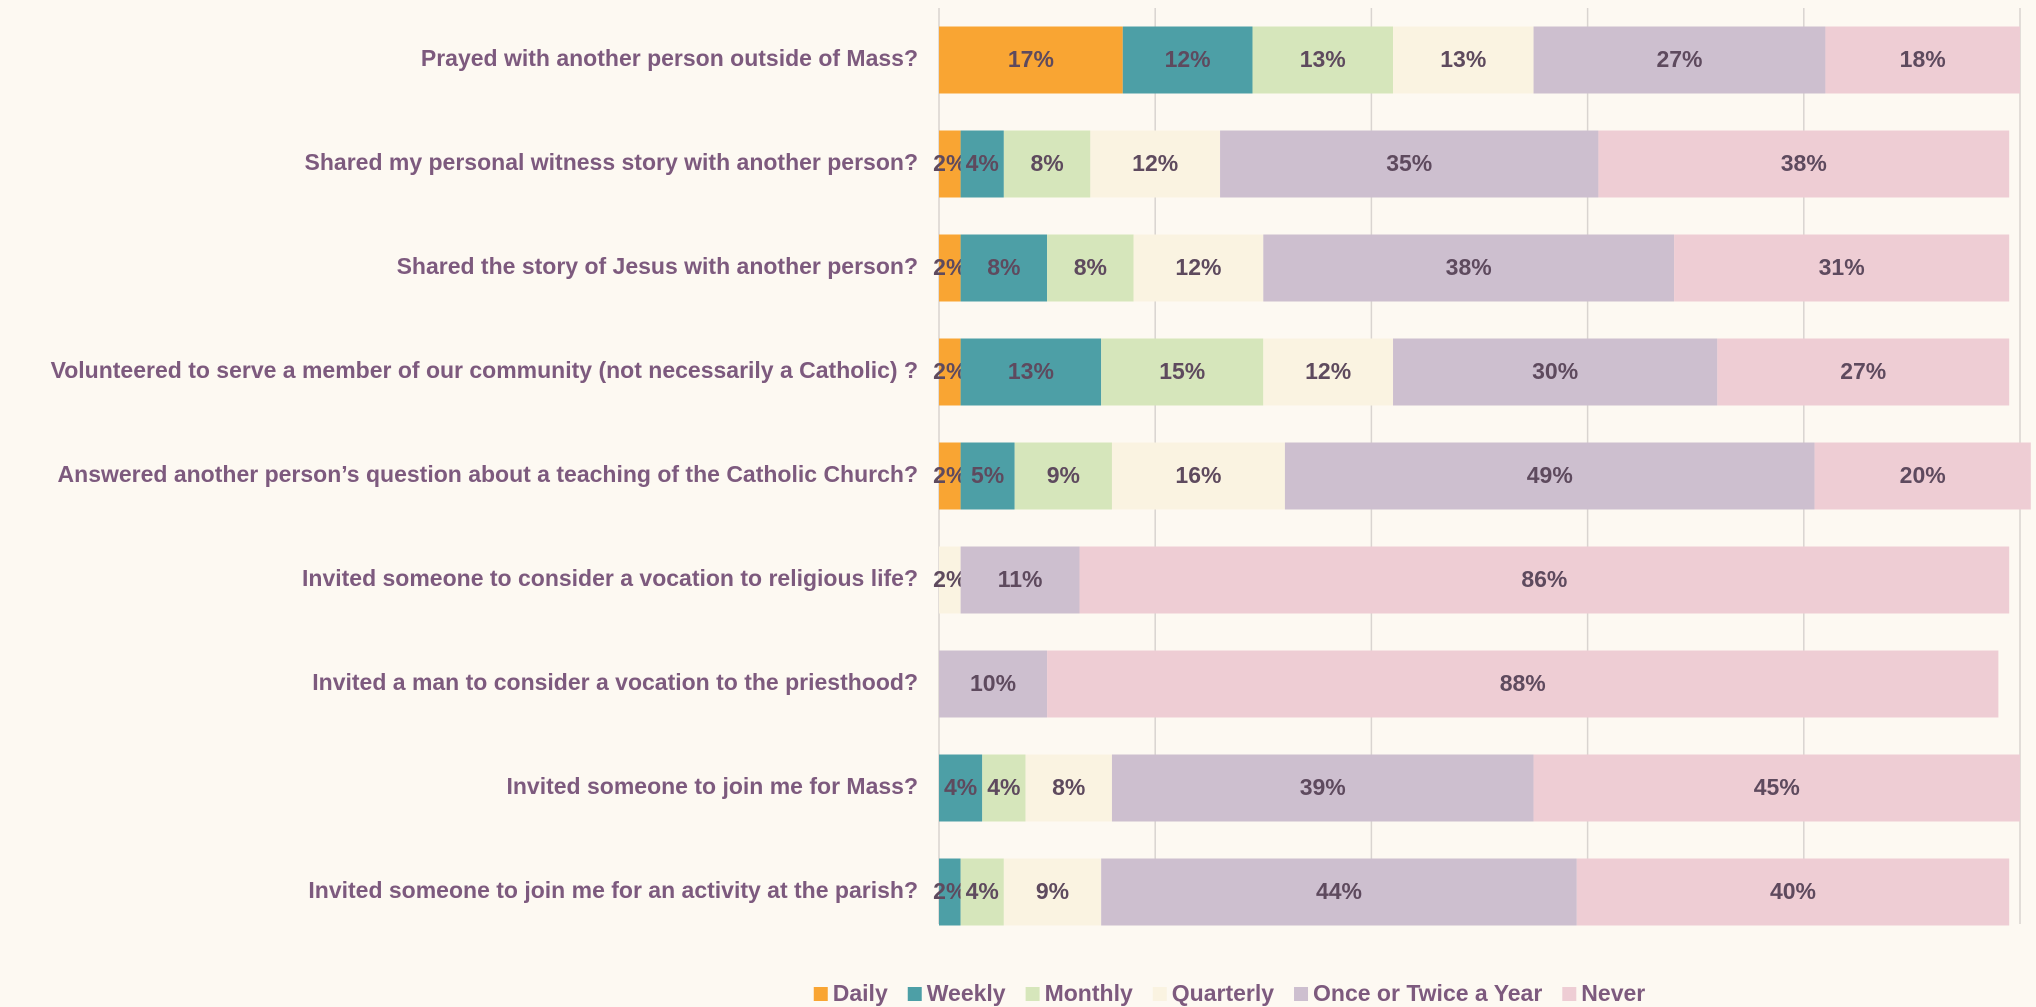  I want to click on legend-label: Monthly, so click(1089, 993).